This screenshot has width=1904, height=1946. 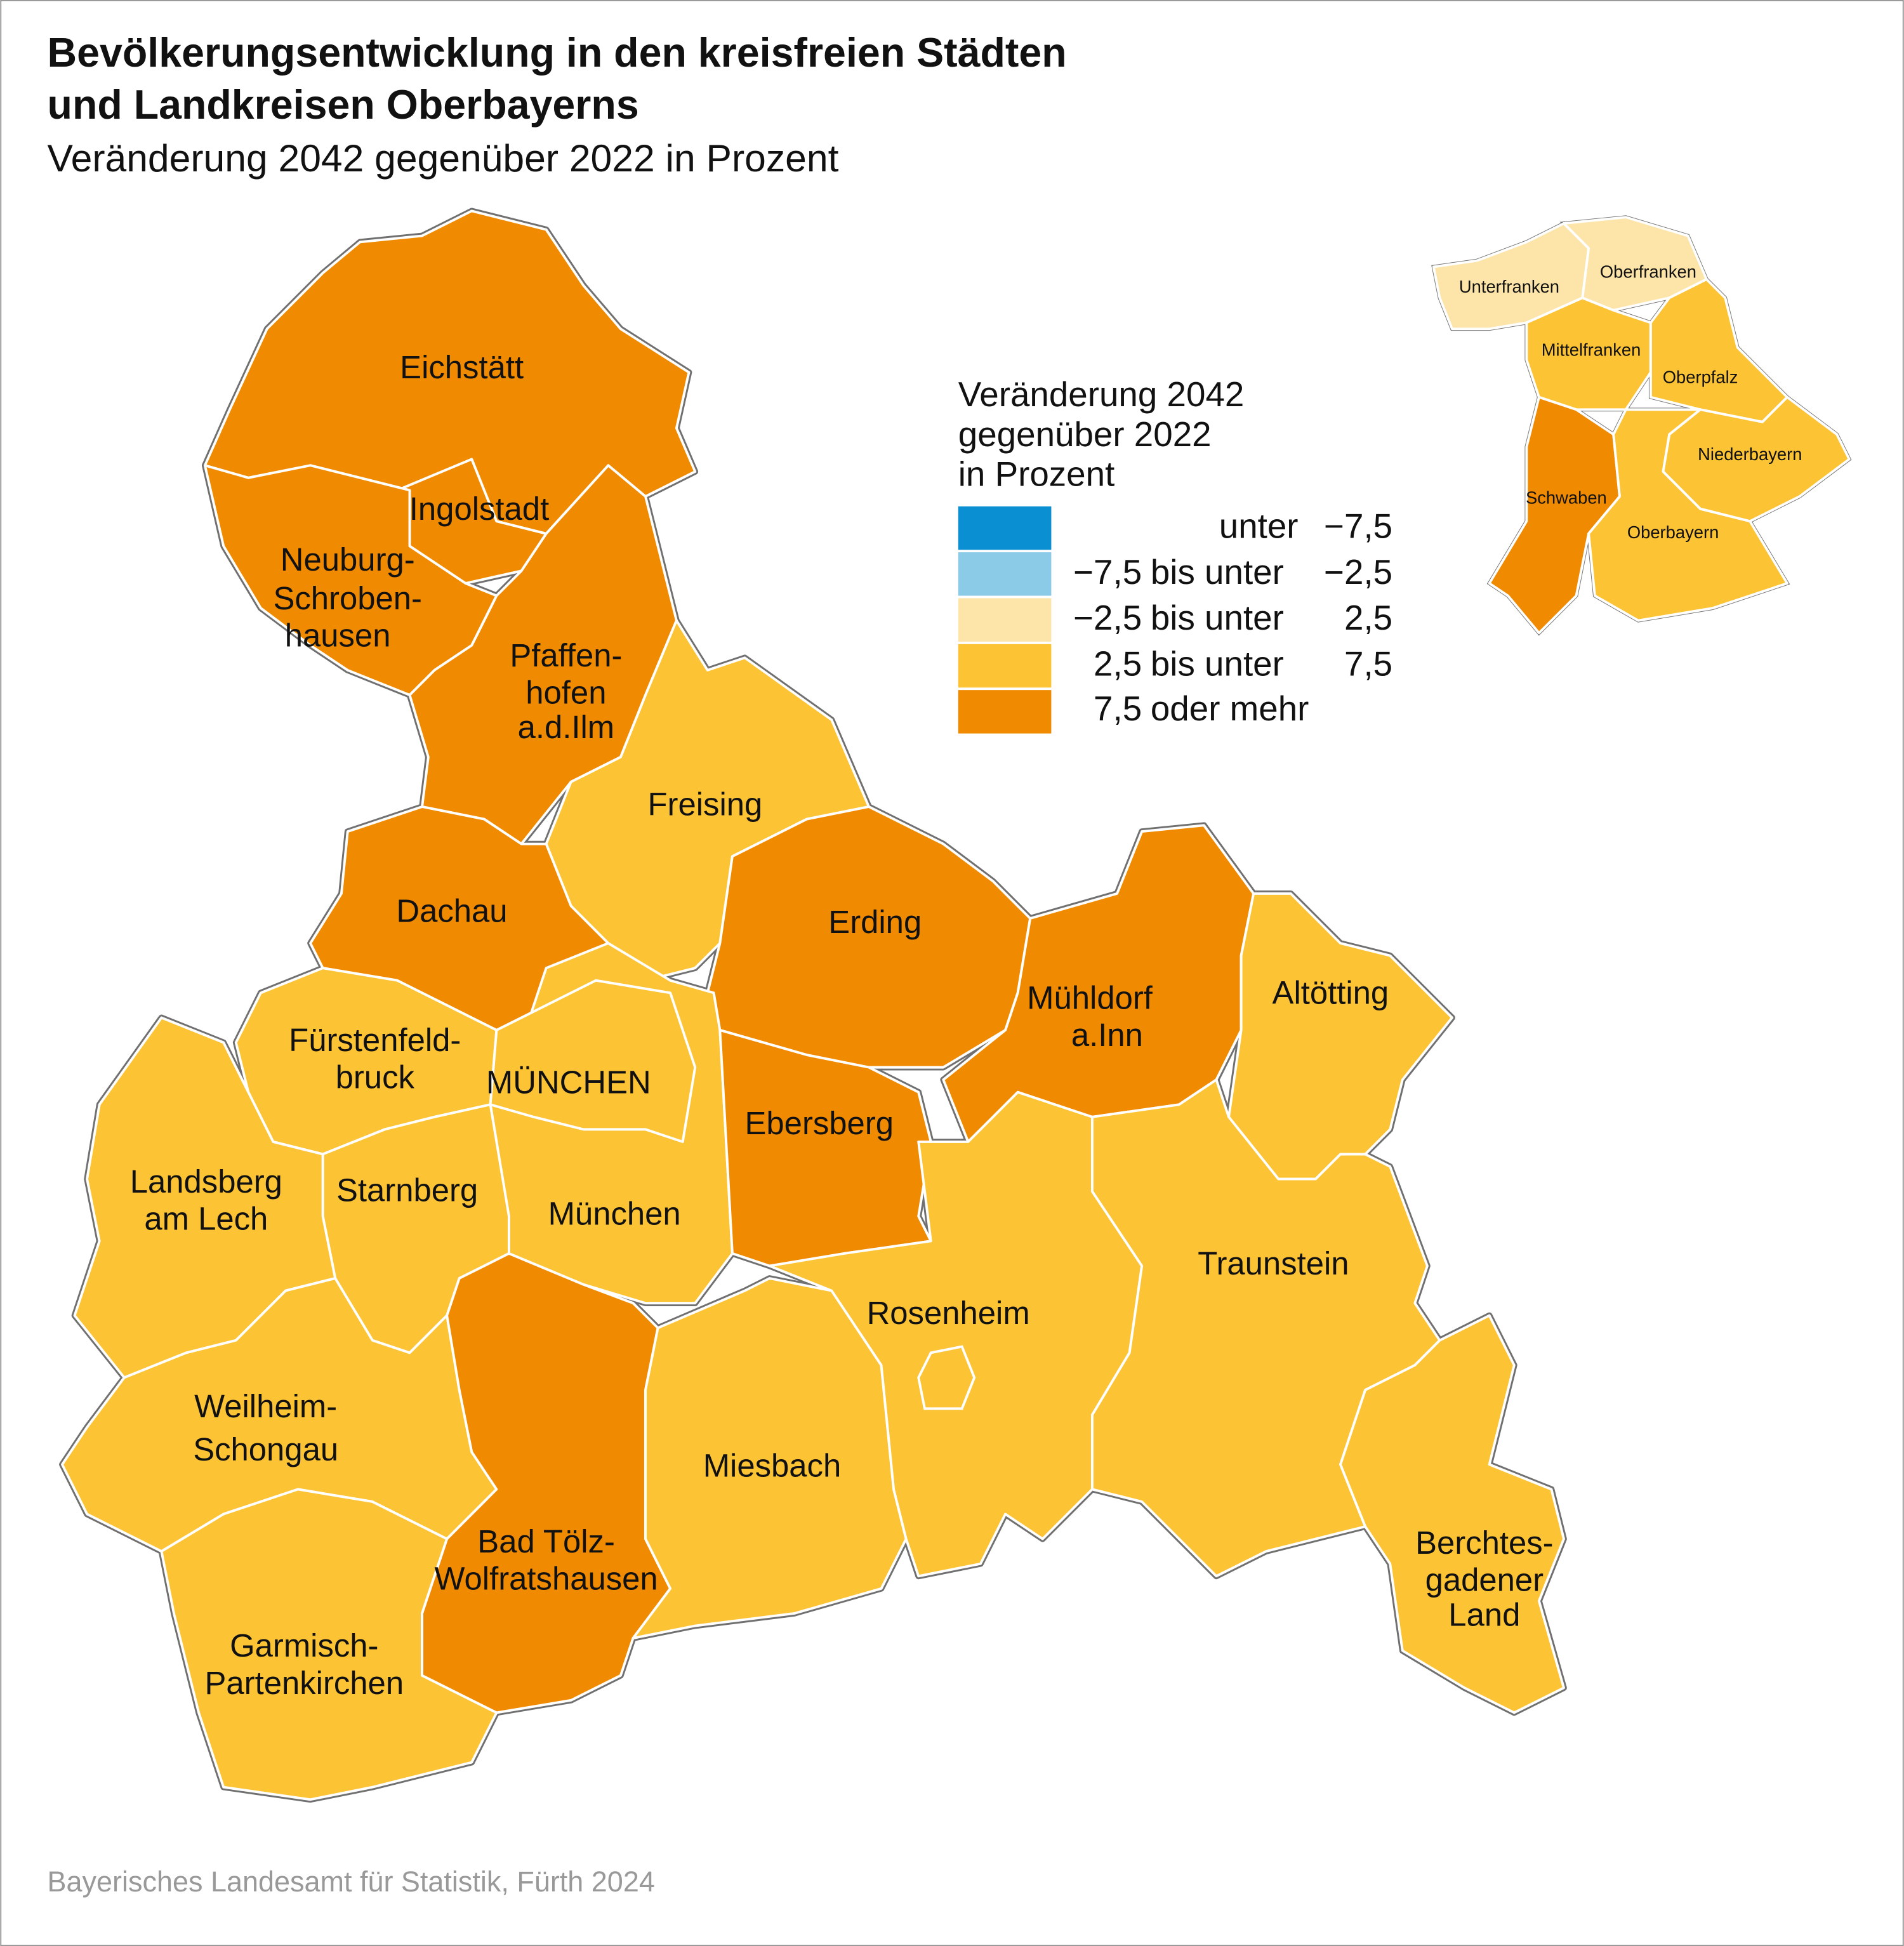 I want to click on inset-label: Schwaben, so click(x=1567, y=497).